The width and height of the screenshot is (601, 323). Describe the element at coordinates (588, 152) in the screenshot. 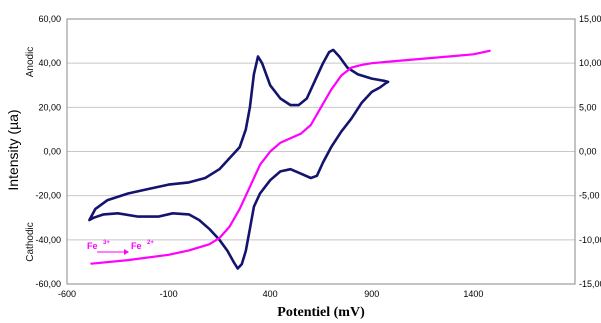

I see `y-right-tick-label: 0,00` at that location.